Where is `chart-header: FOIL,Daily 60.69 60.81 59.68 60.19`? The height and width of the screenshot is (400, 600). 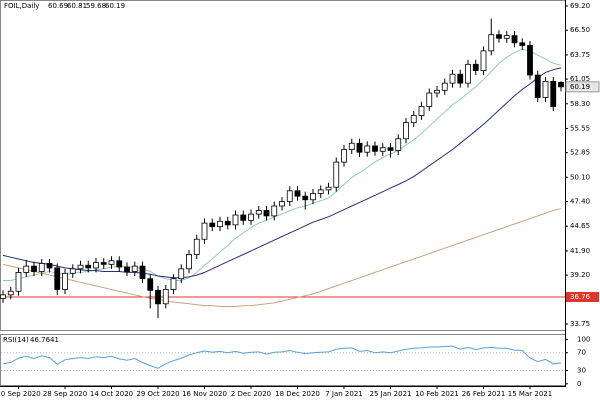 chart-header: FOIL,Daily 60.69 60.81 59.68 60.19 is located at coordinates (64, 6).